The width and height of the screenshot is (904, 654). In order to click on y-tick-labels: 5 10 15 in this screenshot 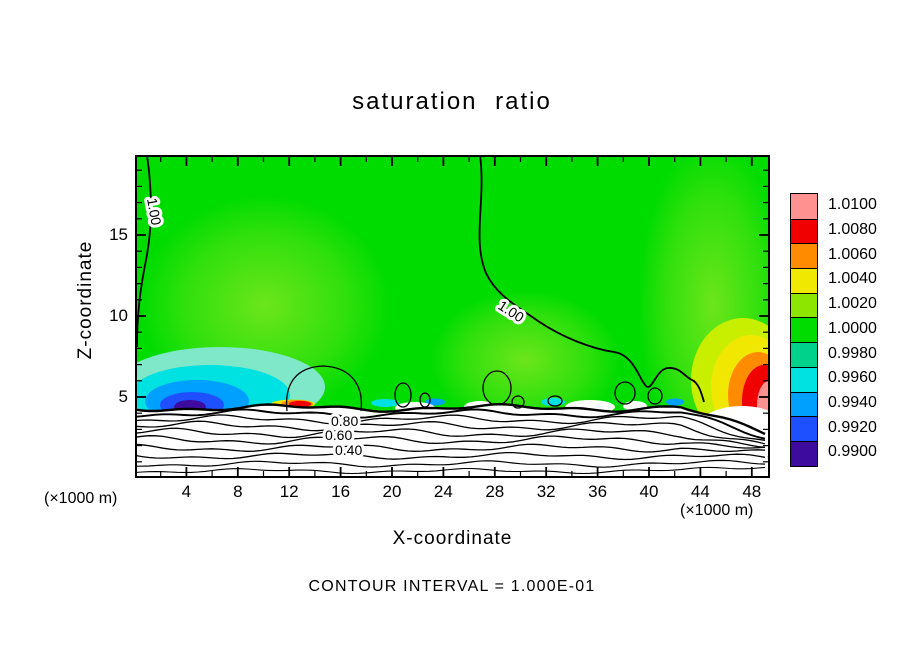, I will do `click(110, 316)`.